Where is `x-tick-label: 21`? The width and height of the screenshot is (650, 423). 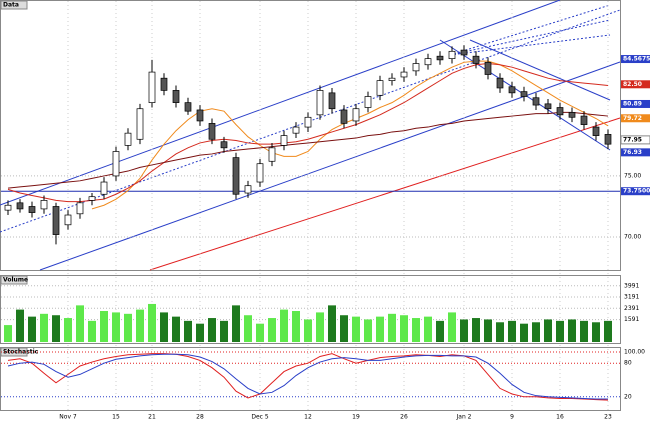
x-tick-label: 21 is located at coordinates (152, 417).